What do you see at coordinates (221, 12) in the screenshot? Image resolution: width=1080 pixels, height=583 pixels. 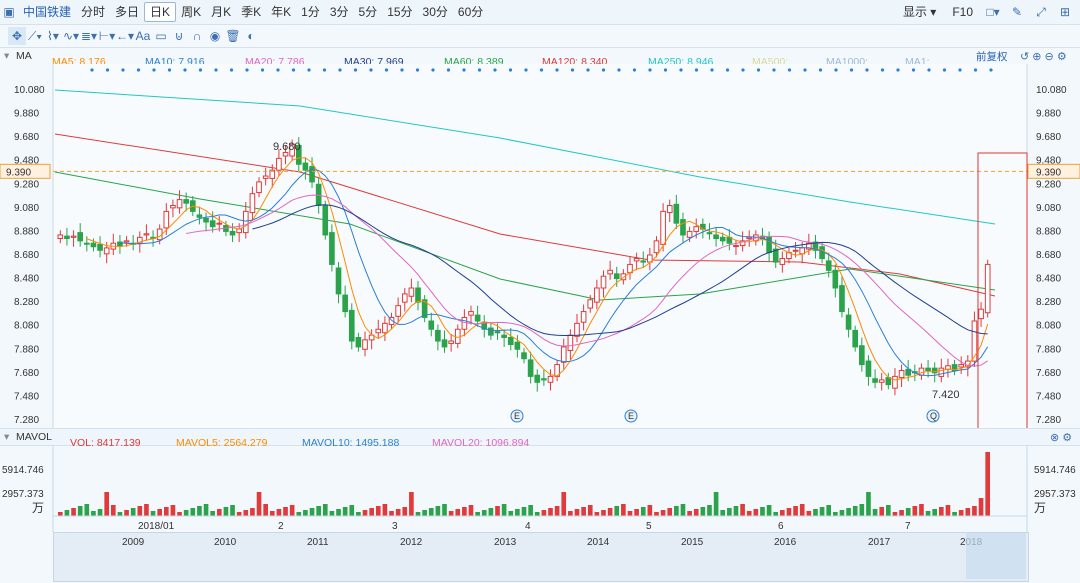 I see `tab-period-4: 月K` at bounding box center [221, 12].